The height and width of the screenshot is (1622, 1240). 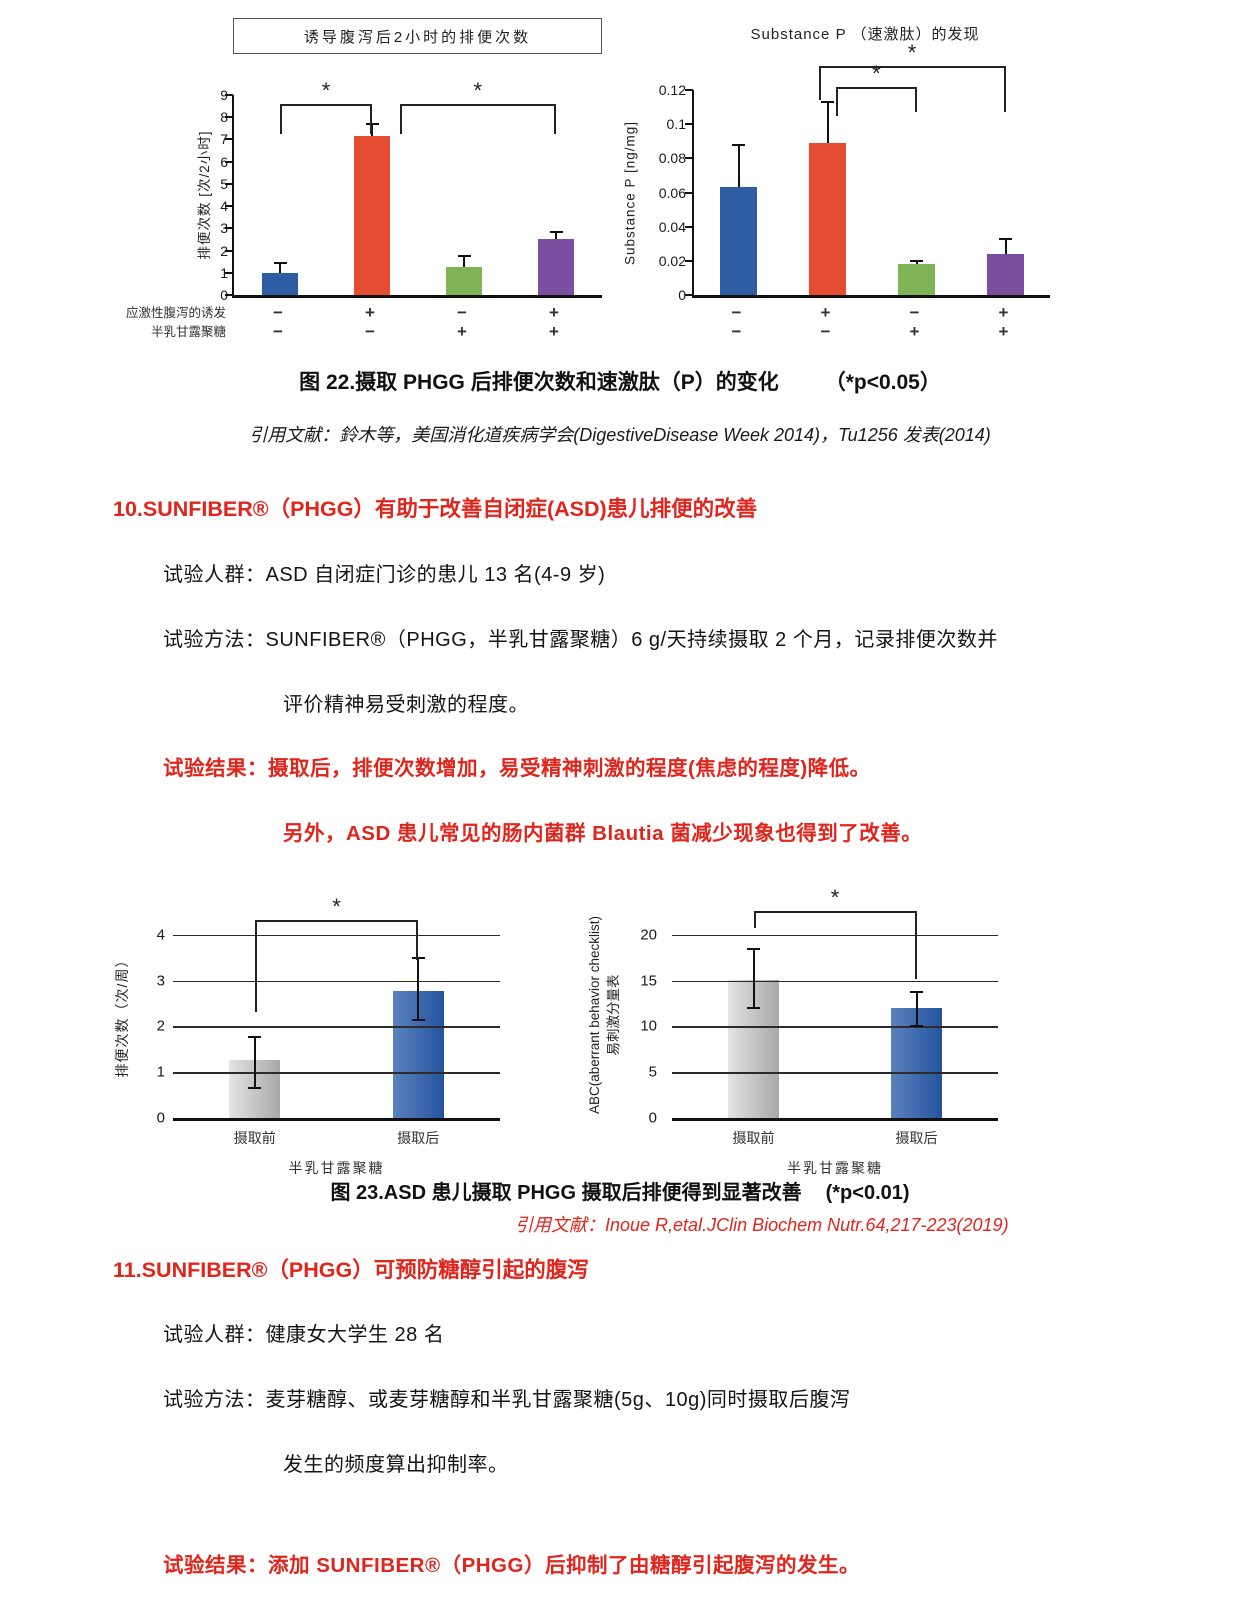 What do you see at coordinates (163, 323) in the screenshot?
I see `x-row-labels: 应激性腹泻的诱发 半乳甘露聚糖` at bounding box center [163, 323].